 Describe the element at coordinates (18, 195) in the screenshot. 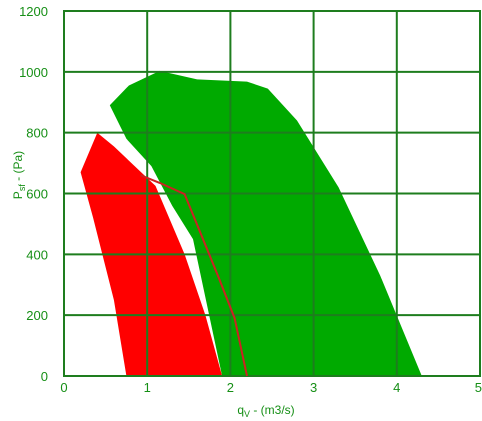

I see `y-axis-label-main: P` at that location.